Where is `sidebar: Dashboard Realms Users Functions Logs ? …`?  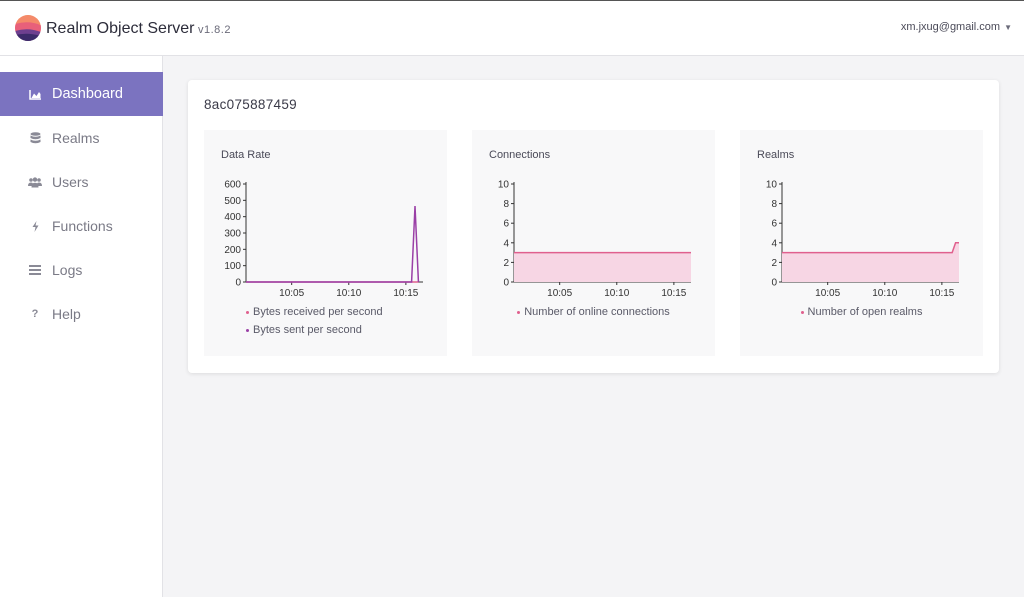 sidebar: Dashboard Realms Users Functions Logs ? … is located at coordinates (81, 326).